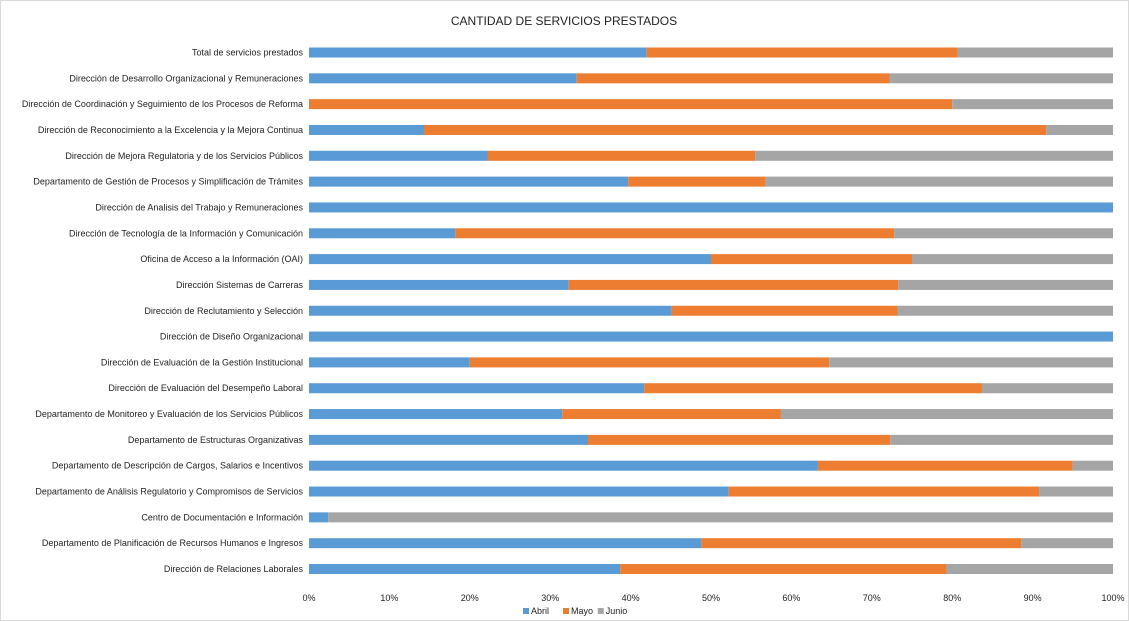 Image resolution: width=1129 pixels, height=621 pixels. Describe the element at coordinates (1112, 598) in the screenshot. I see `x-tick-label: 100%` at that location.